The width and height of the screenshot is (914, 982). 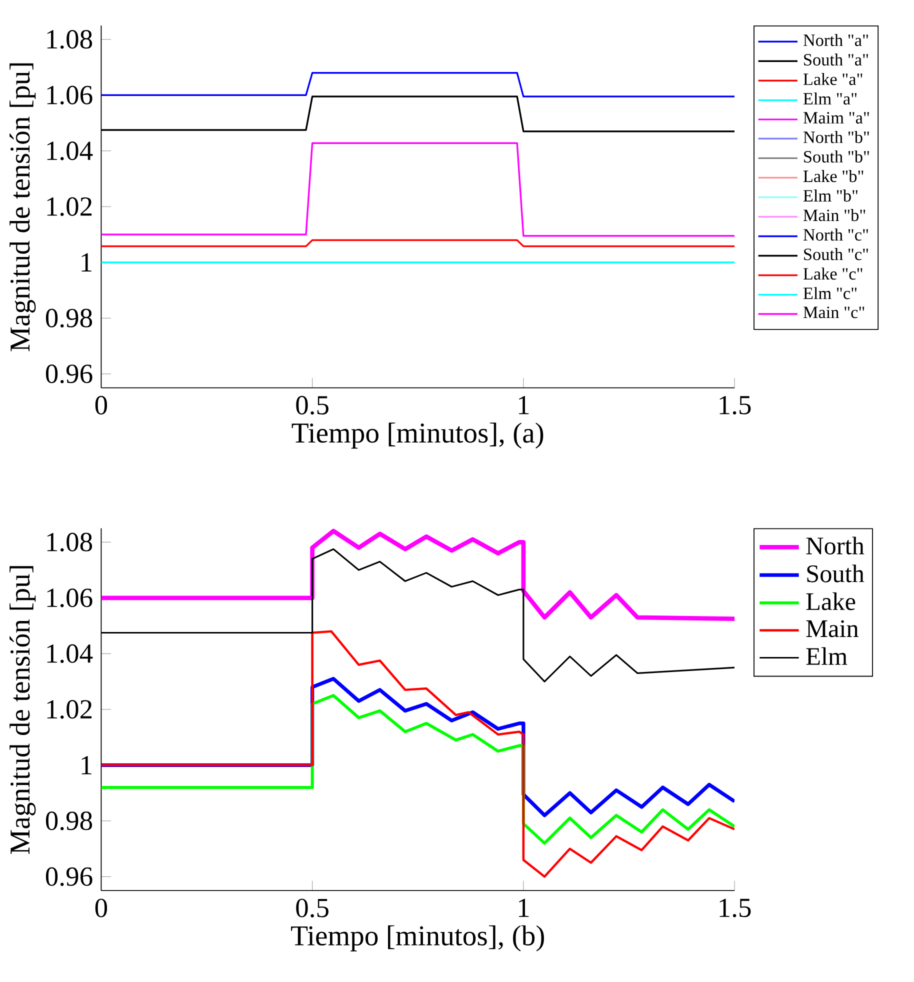 I want to click on legend-label: Lake "a", so click(x=832, y=79).